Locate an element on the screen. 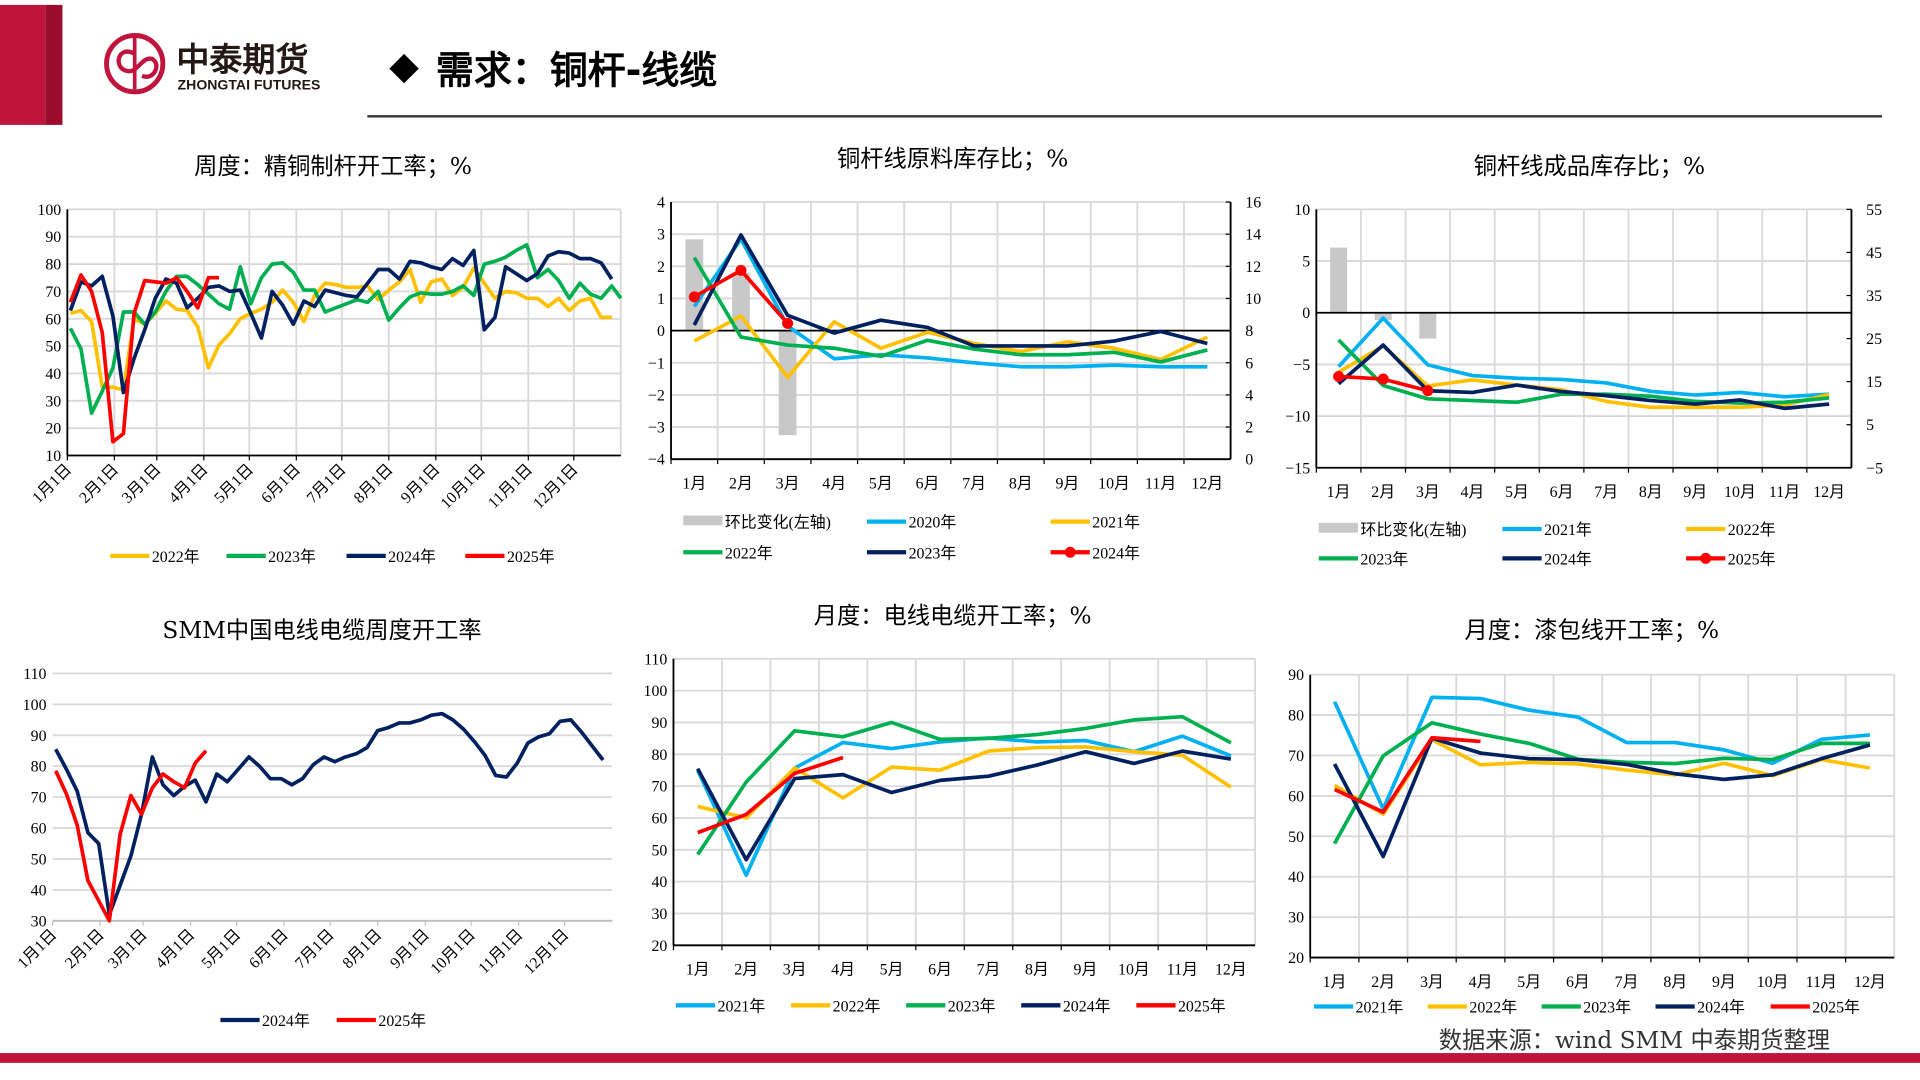 This screenshot has height=1080, width=1920. y-tick-label: 5 is located at coordinates (1306, 262).